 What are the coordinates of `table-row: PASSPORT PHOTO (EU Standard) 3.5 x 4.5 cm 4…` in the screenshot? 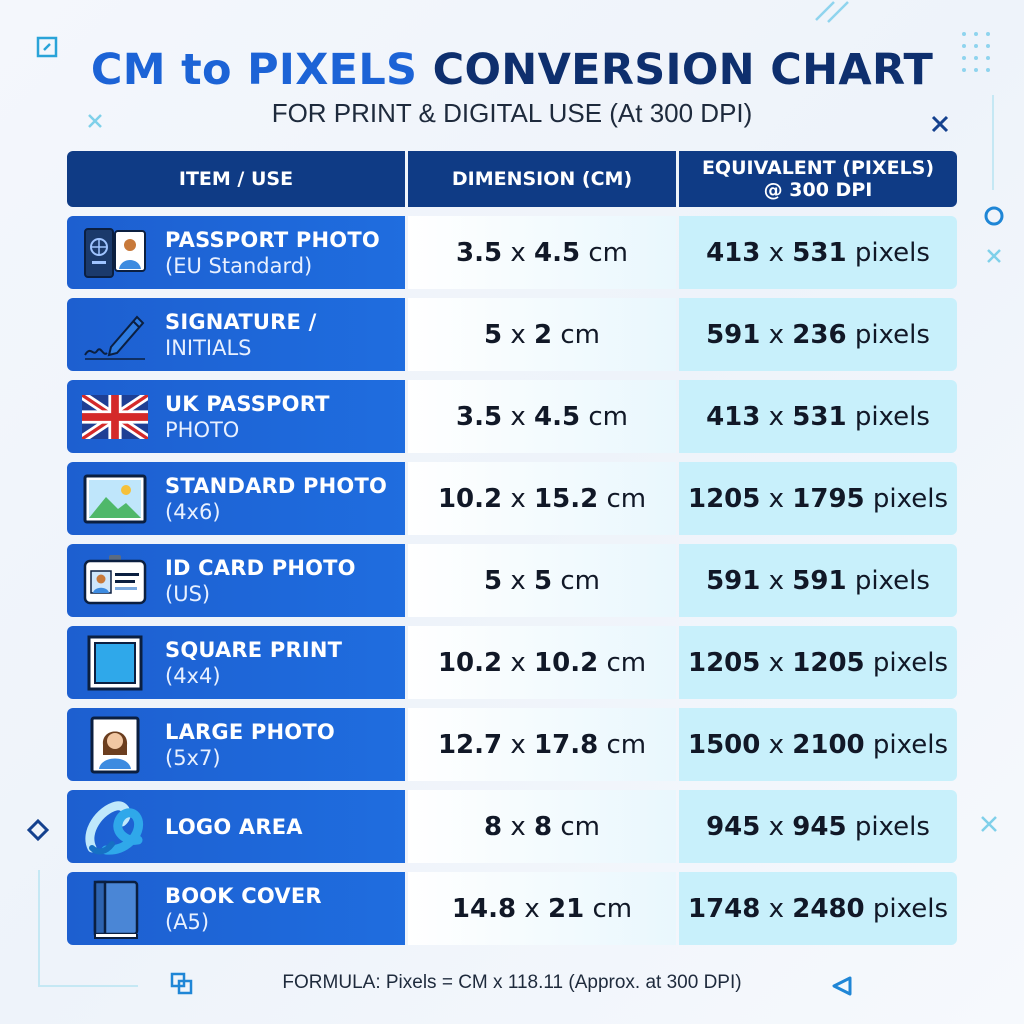 It's located at (512, 252).